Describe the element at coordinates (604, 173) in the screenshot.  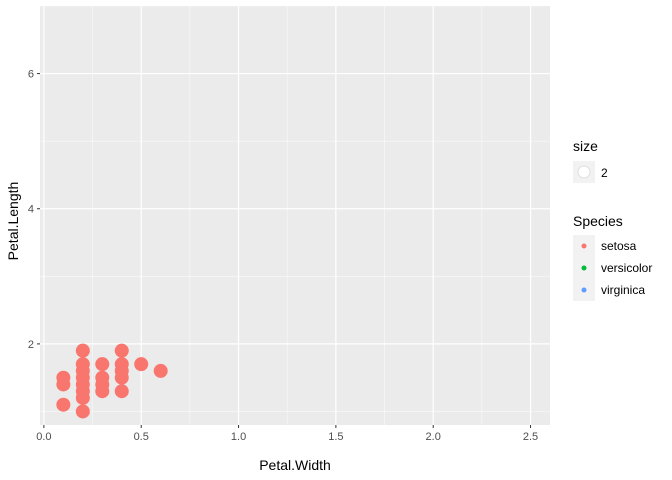
I see `size-legend-label: 2` at that location.